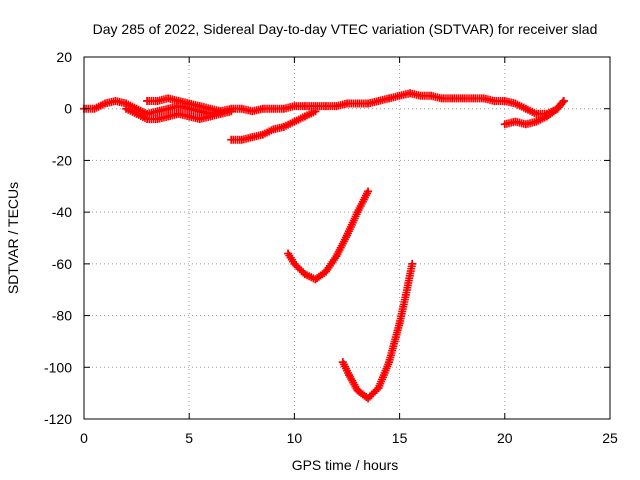 Image resolution: width=640 pixels, height=480 pixels. I want to click on y-tick-label: -60, so click(62, 264).